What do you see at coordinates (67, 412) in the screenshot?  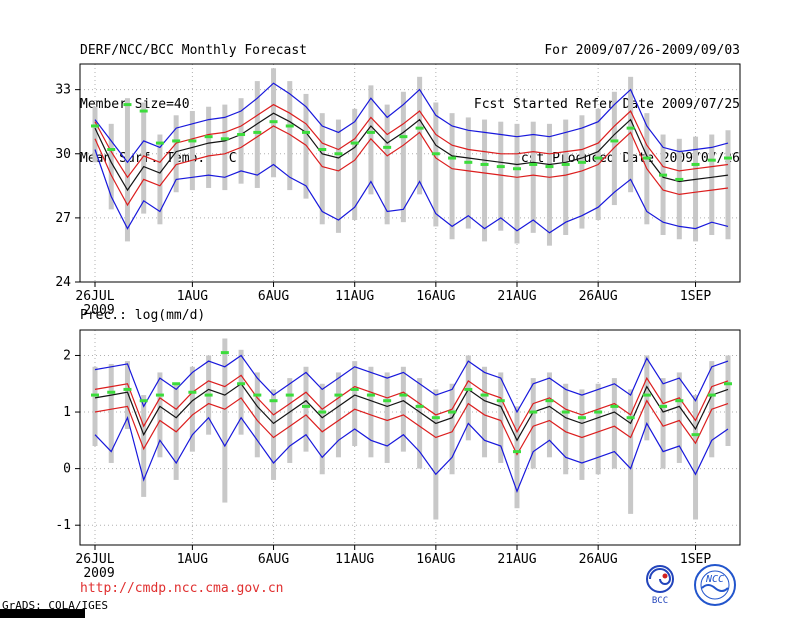 I see `svg-text: 1` at bounding box center [67, 412].